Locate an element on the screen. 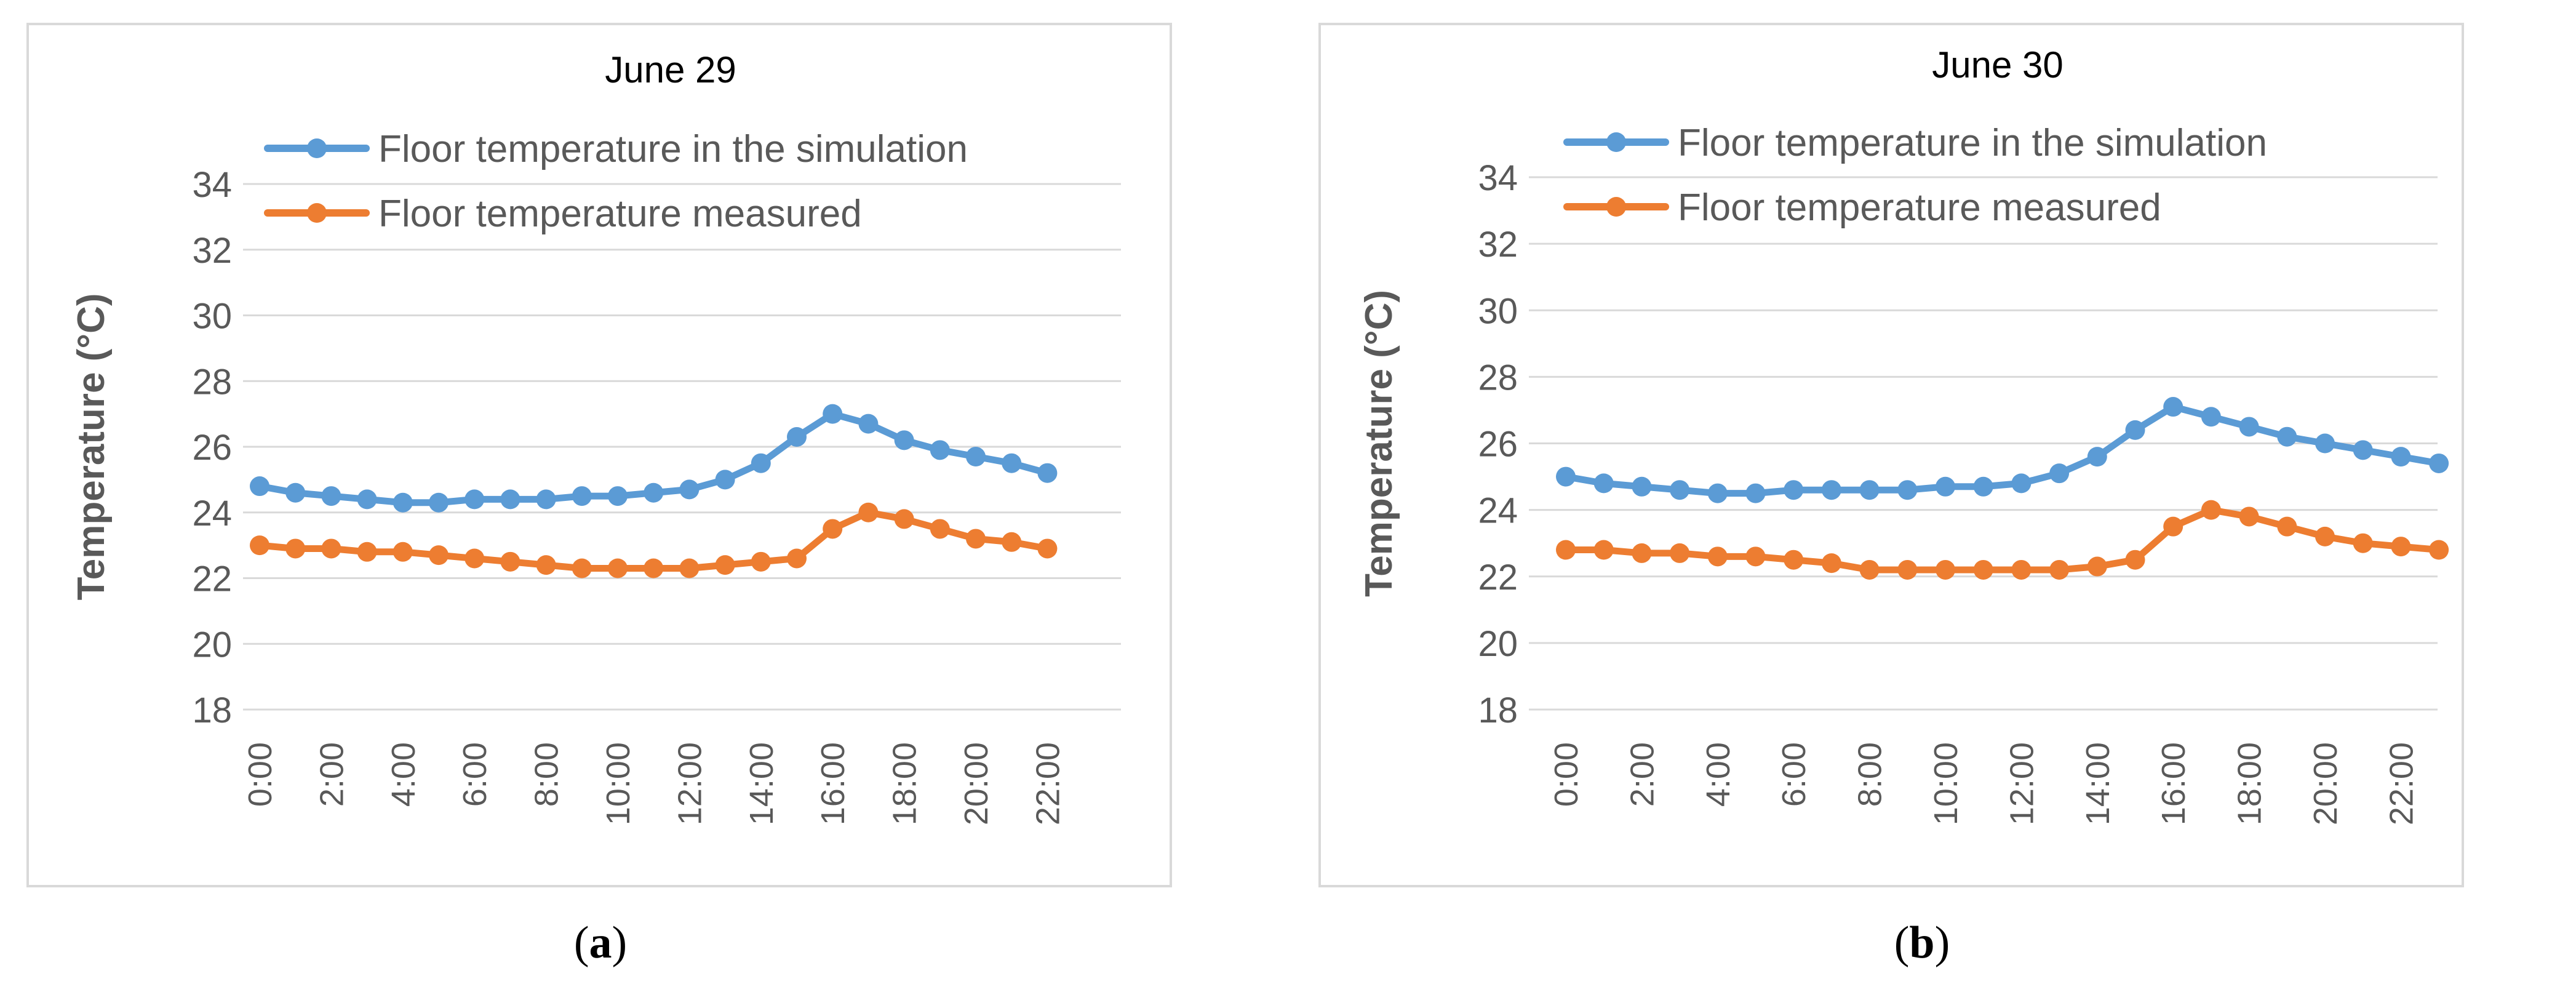 Image resolution: width=2576 pixels, height=992 pixels. chart-title: June 29 is located at coordinates (671, 69).